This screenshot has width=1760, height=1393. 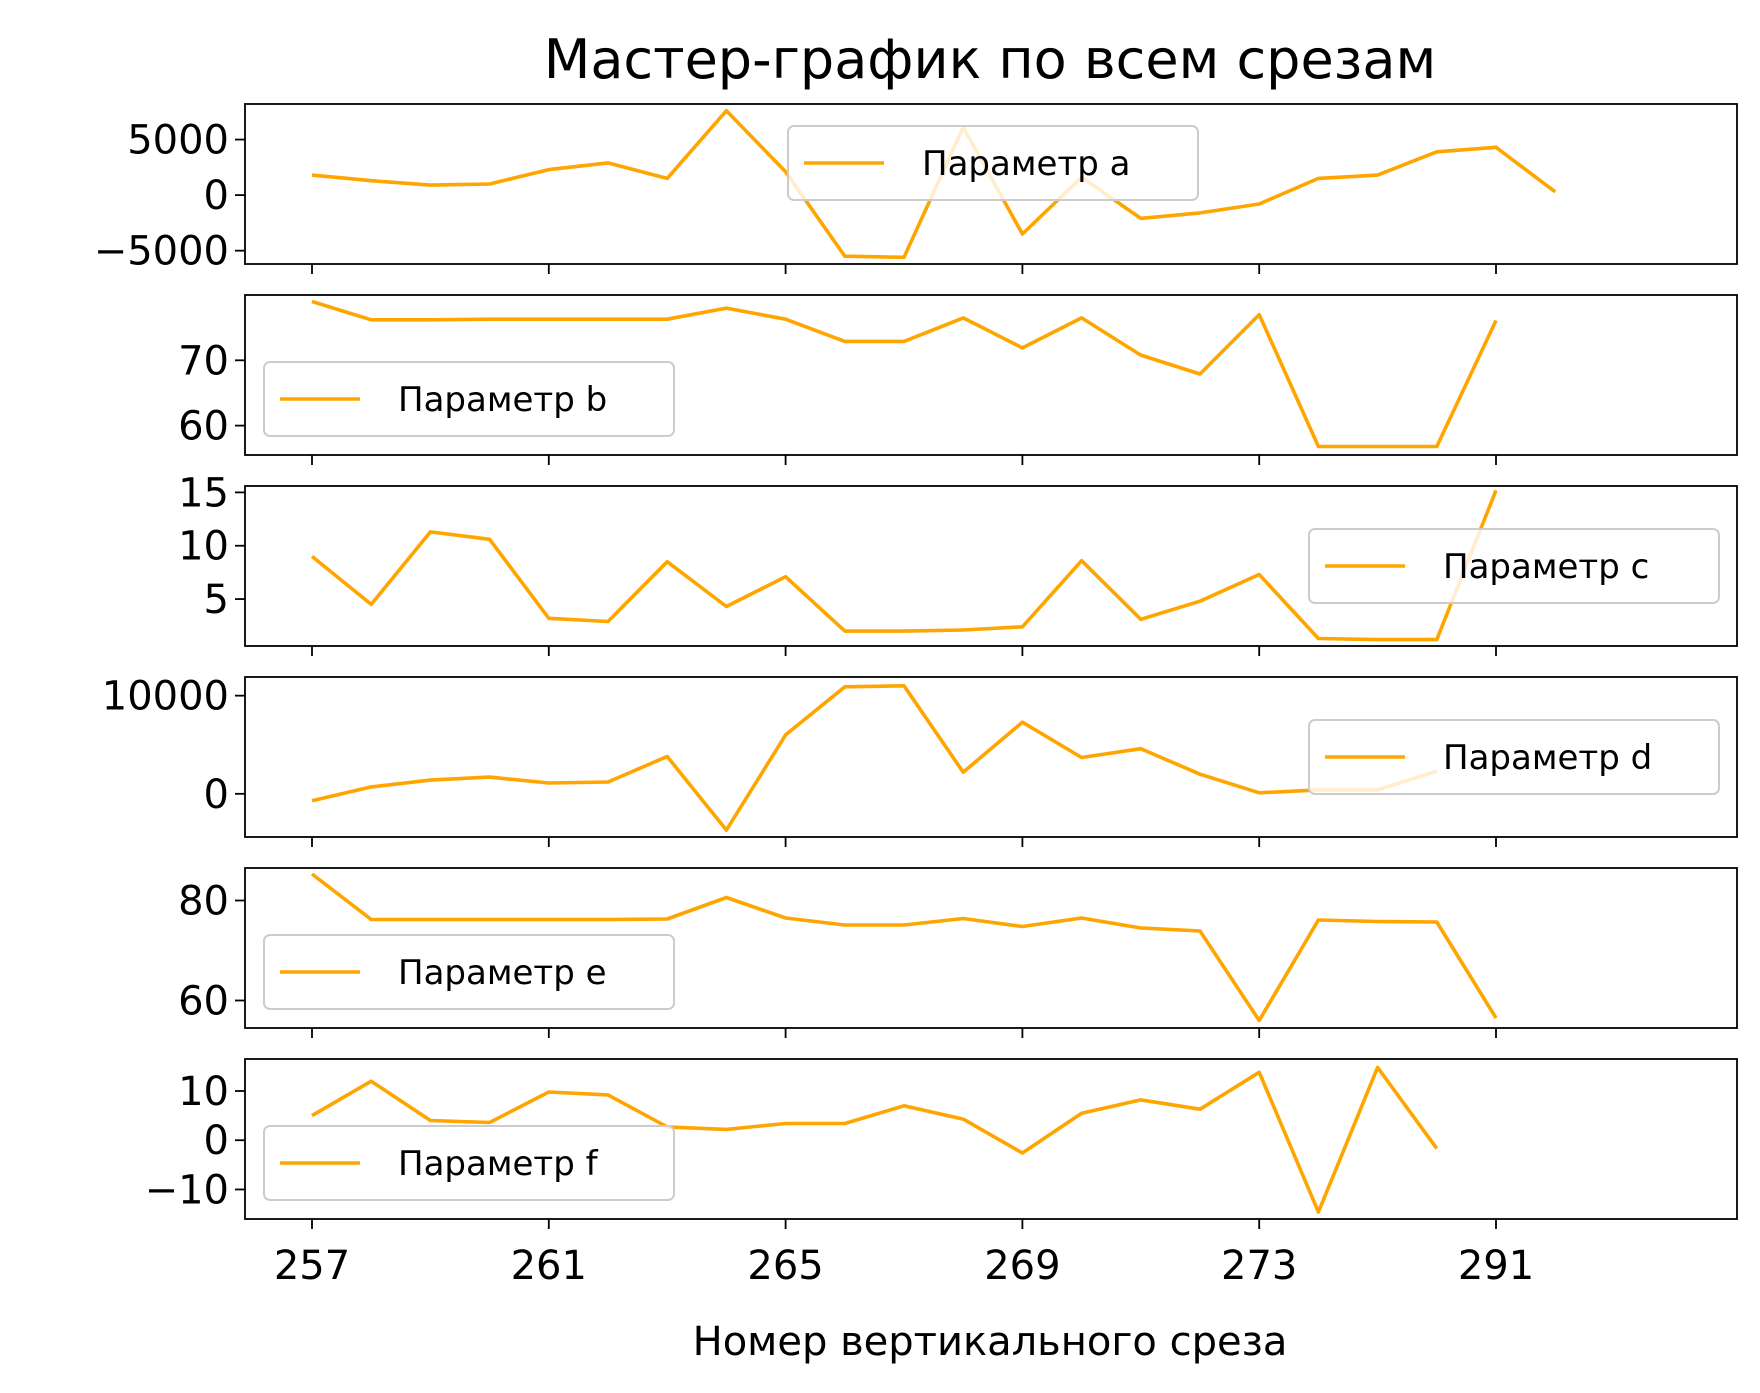 What do you see at coordinates (1259, 1266) in the screenshot?
I see `x-tick-label: 273` at bounding box center [1259, 1266].